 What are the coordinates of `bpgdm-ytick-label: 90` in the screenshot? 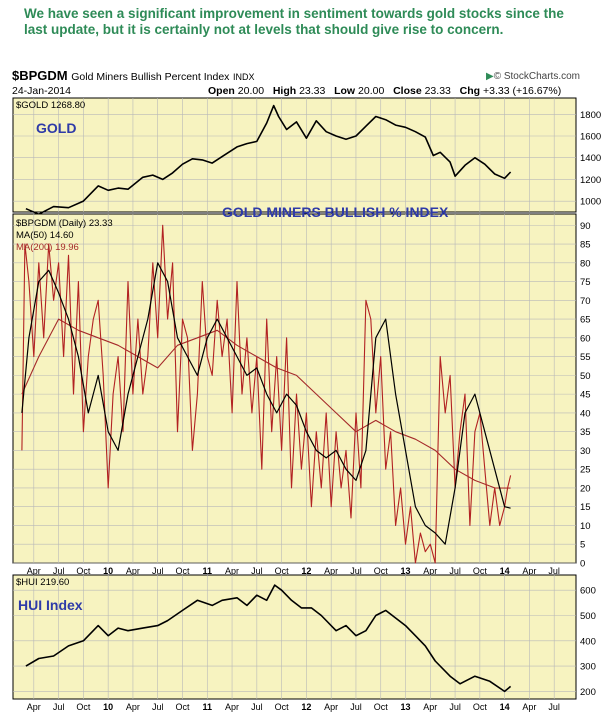 It's located at (585, 226).